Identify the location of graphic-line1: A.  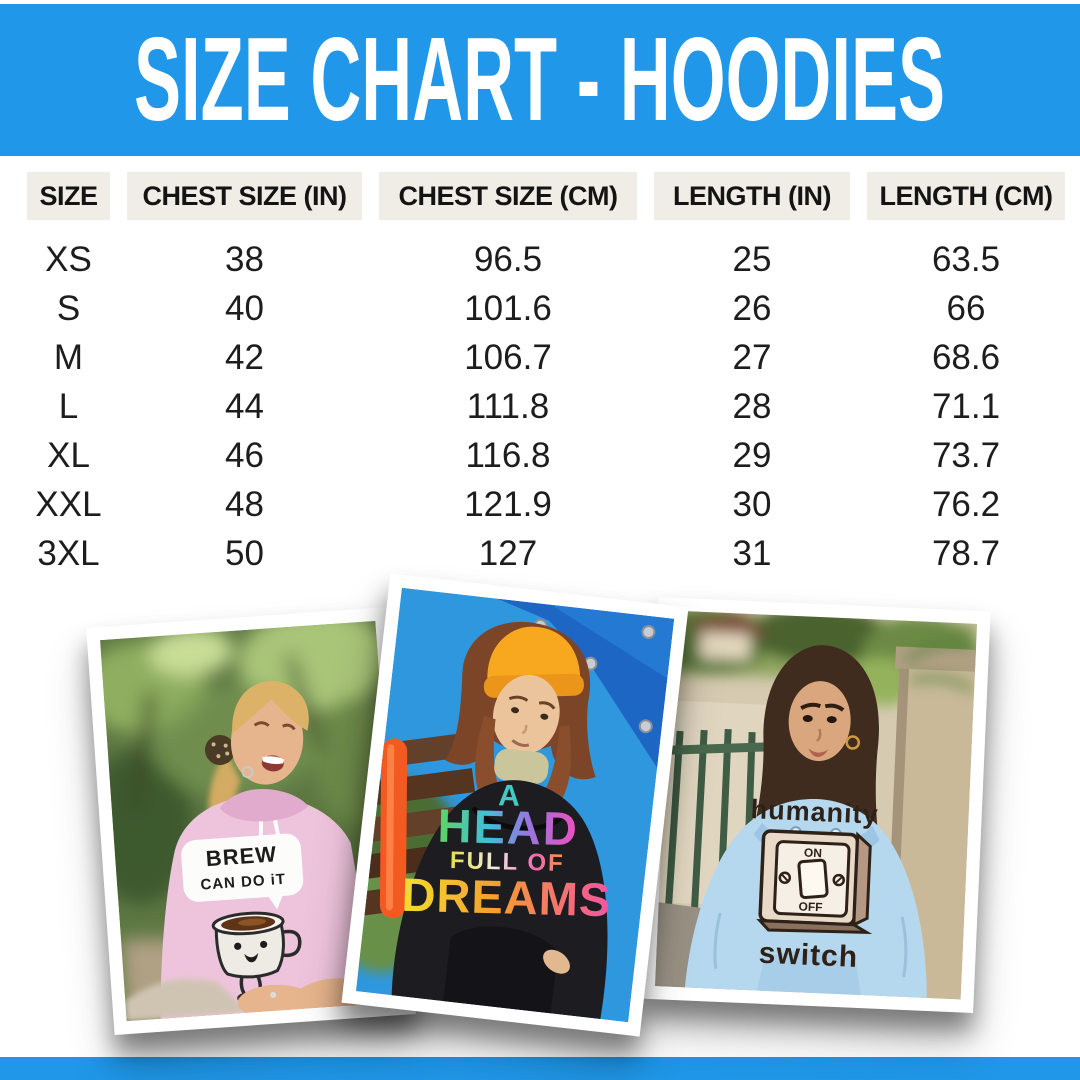
(509, 796).